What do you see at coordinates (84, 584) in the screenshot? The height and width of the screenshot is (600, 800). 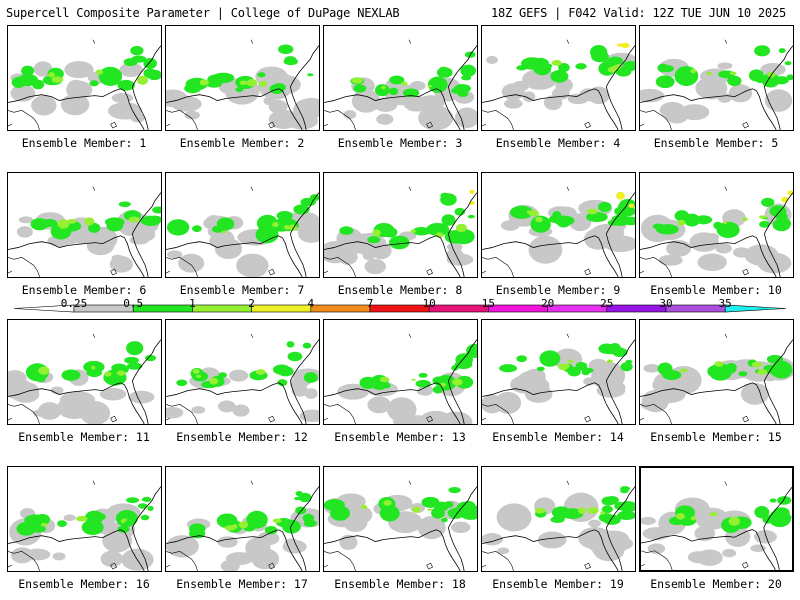 I see `ensemble-member-label: Ensemble Member: 16` at bounding box center [84, 584].